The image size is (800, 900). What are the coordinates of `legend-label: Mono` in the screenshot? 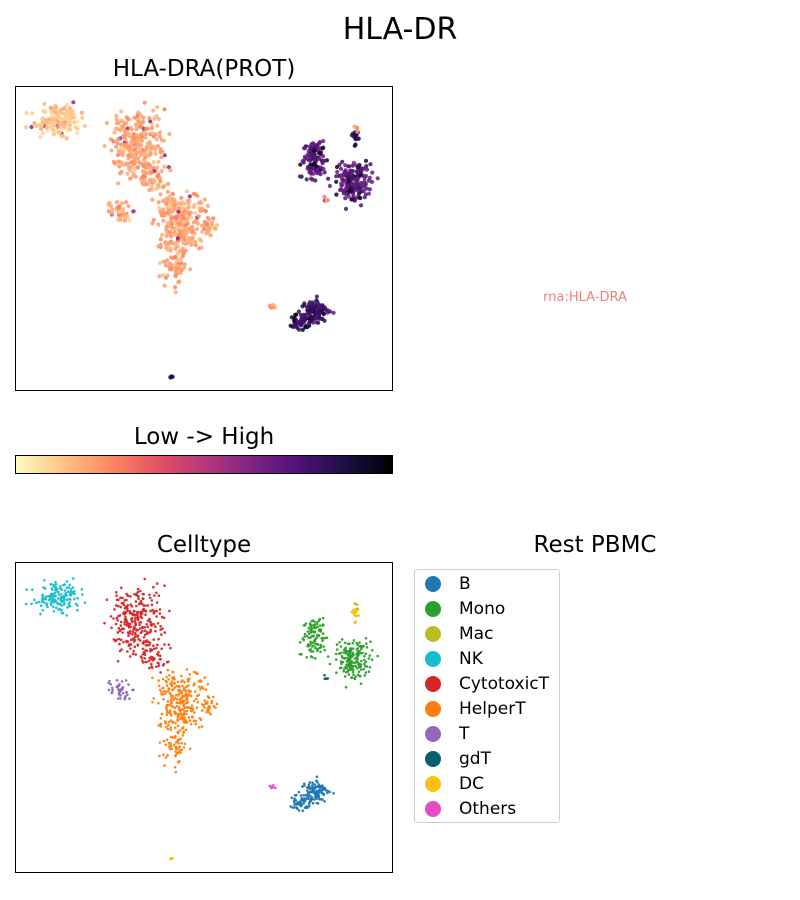 It's located at (482, 609).